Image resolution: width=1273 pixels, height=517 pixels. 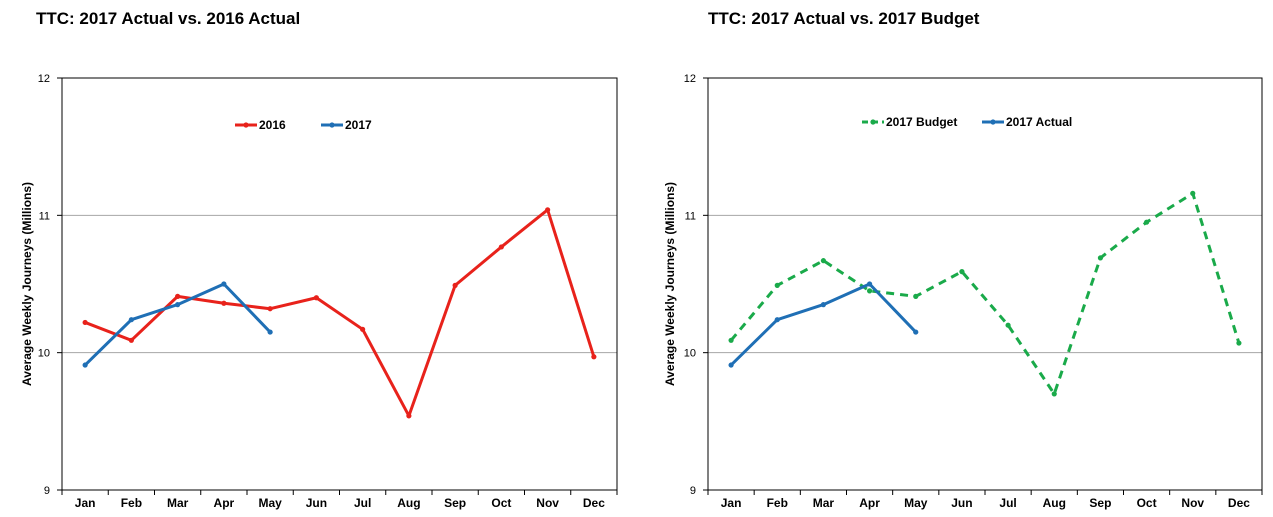 What do you see at coordinates (303, 125) in the screenshot?
I see `legend: 2016 2017` at bounding box center [303, 125].